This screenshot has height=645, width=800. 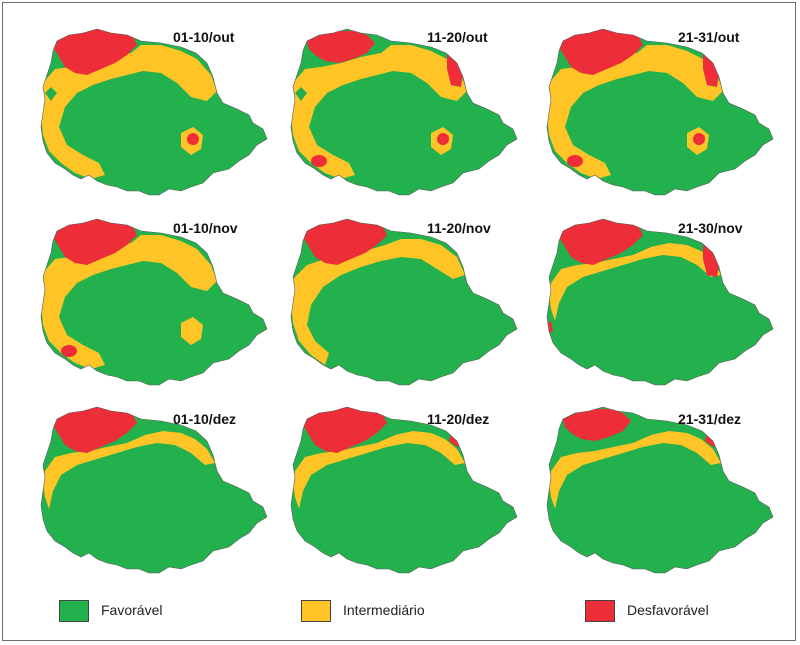 I want to click on map-panel-2: 11-20/out, so click(x=406, y=118).